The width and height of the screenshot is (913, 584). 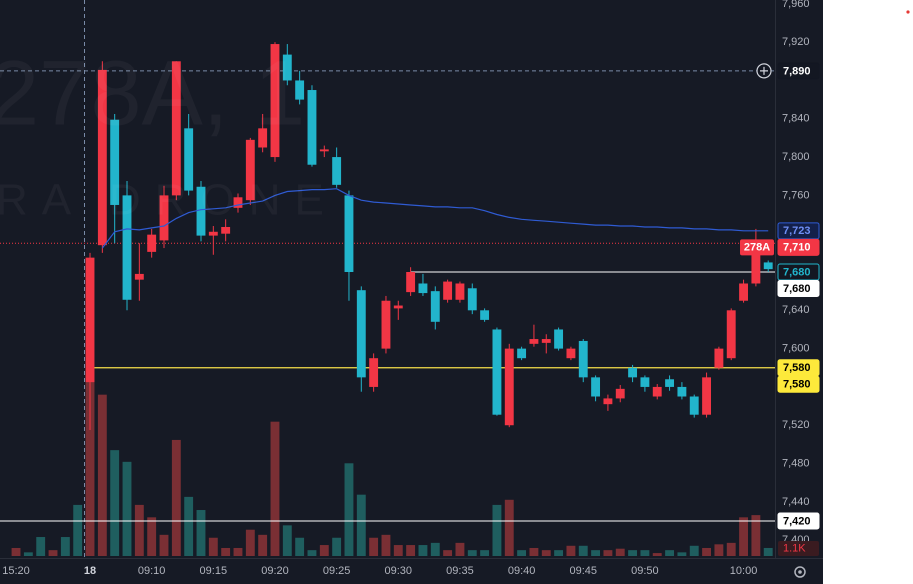 What do you see at coordinates (152, 571) in the screenshot?
I see `x-tick-label: 09:10` at bounding box center [152, 571].